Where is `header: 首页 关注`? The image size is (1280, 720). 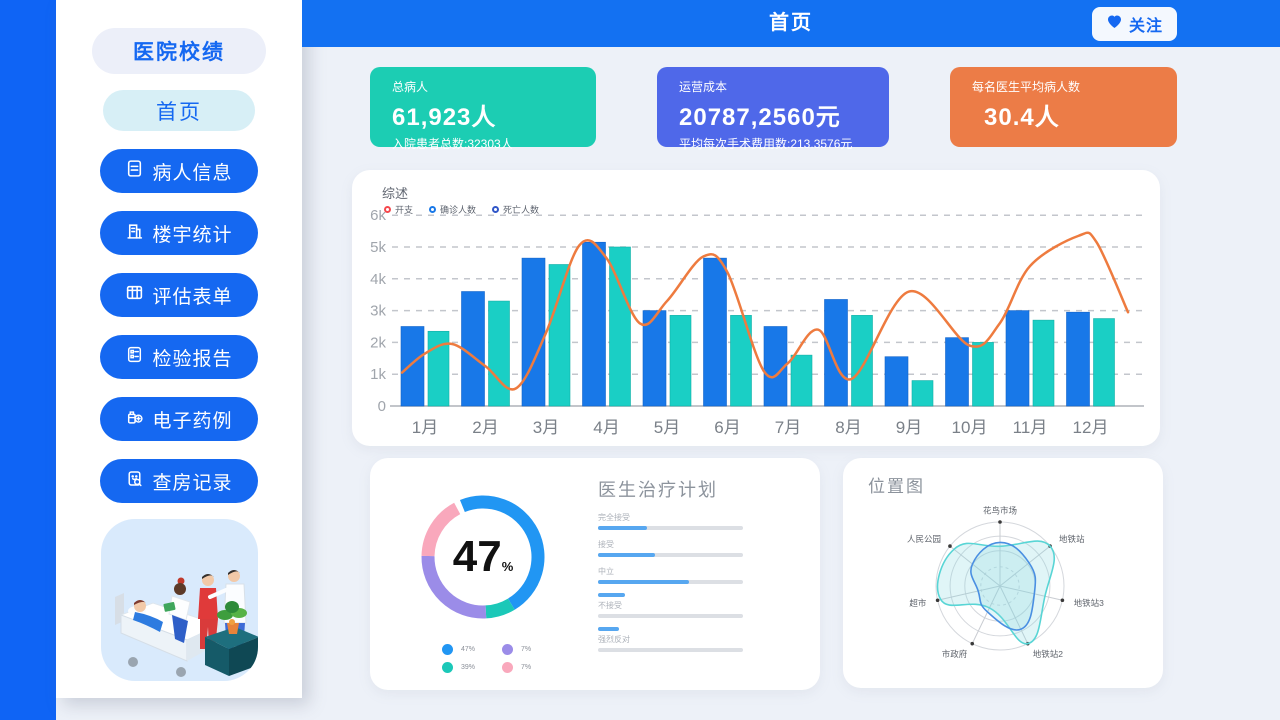 header: 首页 关注 is located at coordinates (791, 23).